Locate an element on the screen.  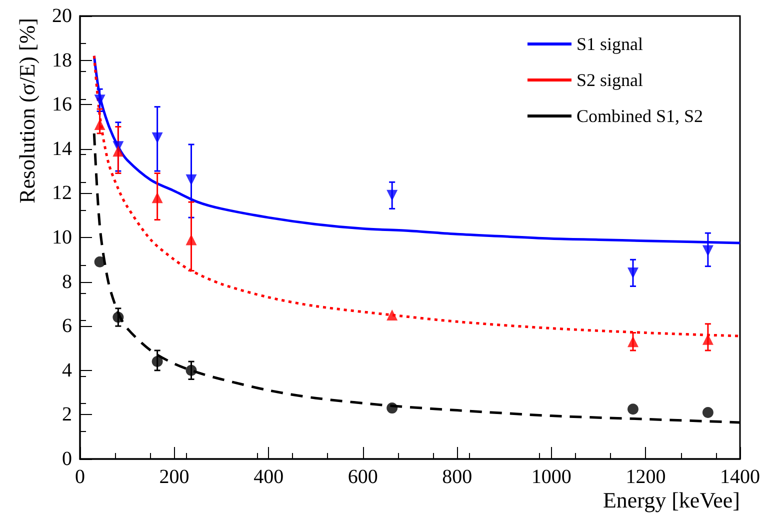
y-tick-label: 12 is located at coordinates (62, 193).